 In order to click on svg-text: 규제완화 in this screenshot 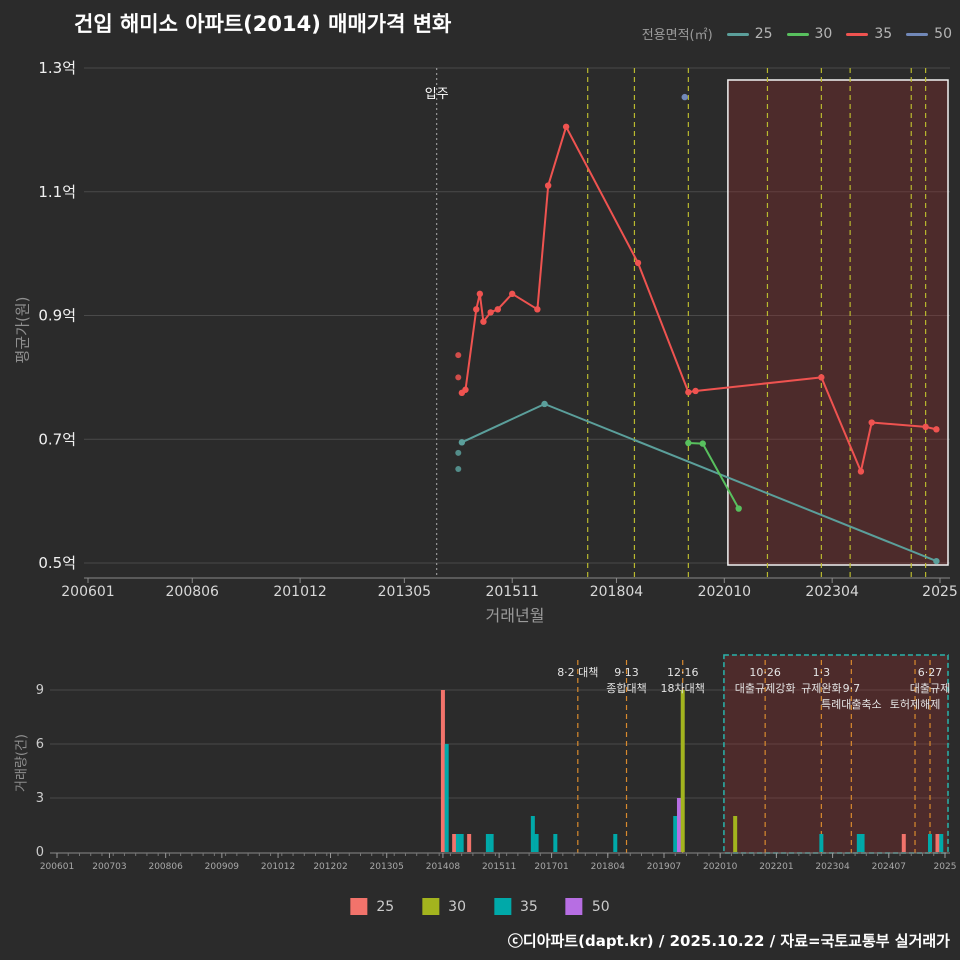, I will do `click(821, 688)`.